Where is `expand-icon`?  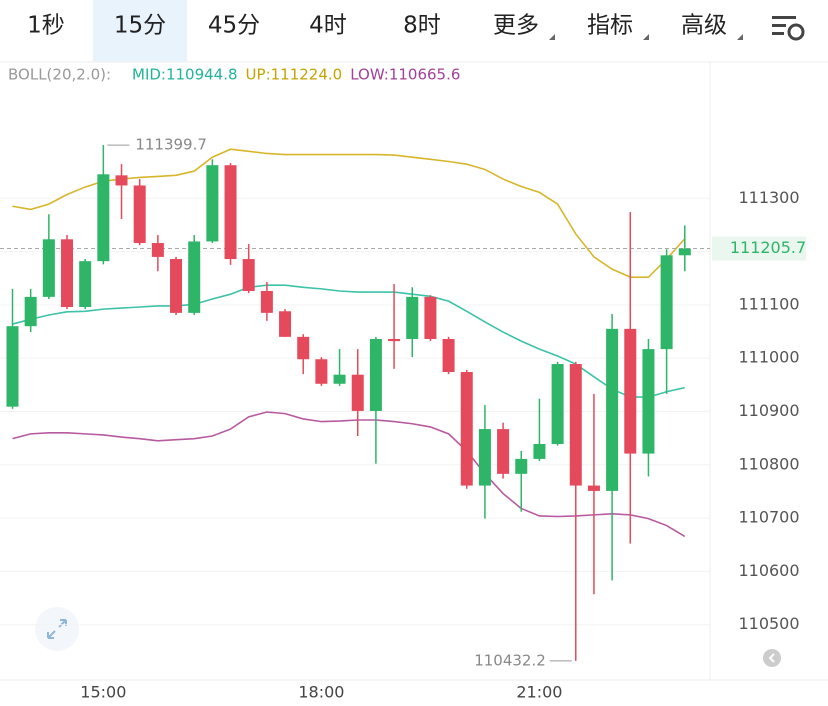
expand-icon is located at coordinates (57, 629).